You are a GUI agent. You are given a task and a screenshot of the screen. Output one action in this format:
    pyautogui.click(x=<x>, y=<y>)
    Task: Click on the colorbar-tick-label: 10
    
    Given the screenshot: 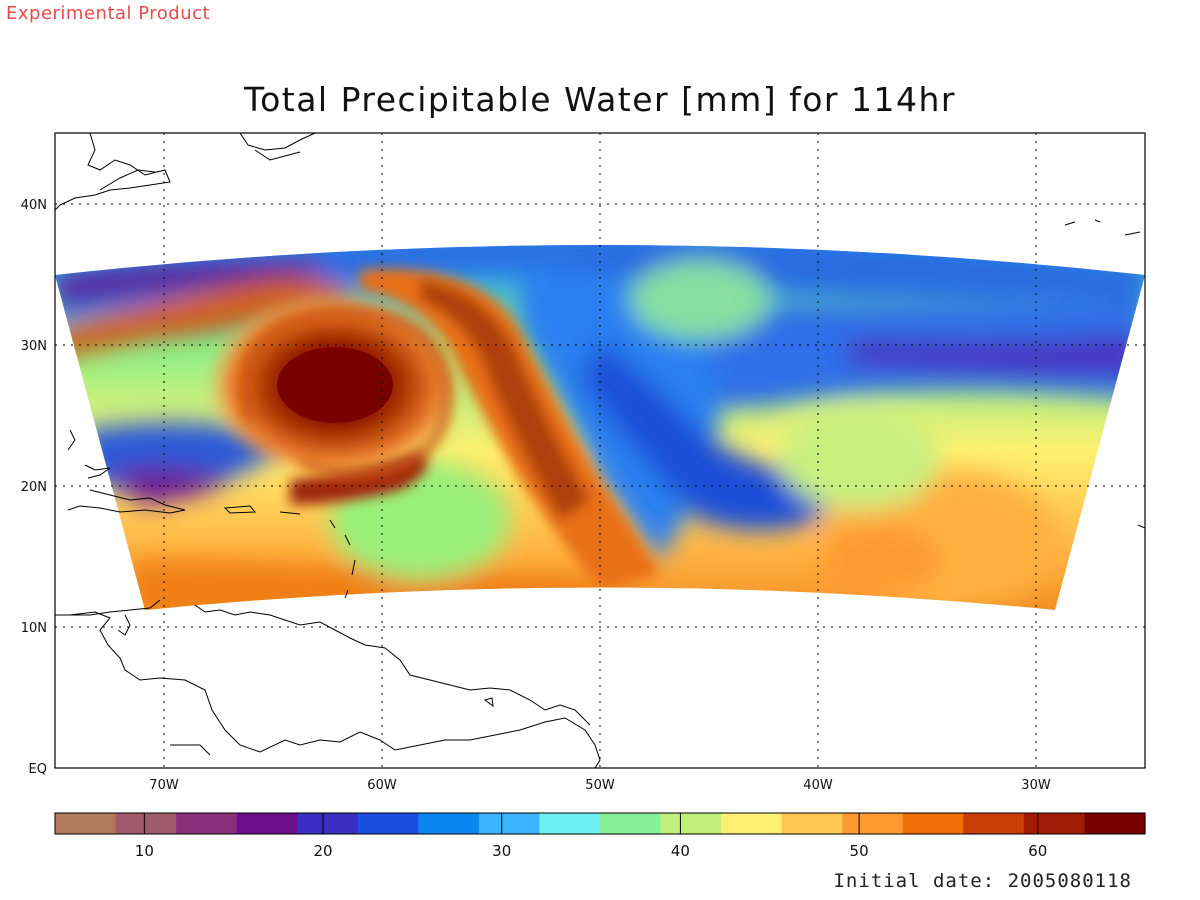 What is the action you would take?
    pyautogui.click(x=144, y=851)
    